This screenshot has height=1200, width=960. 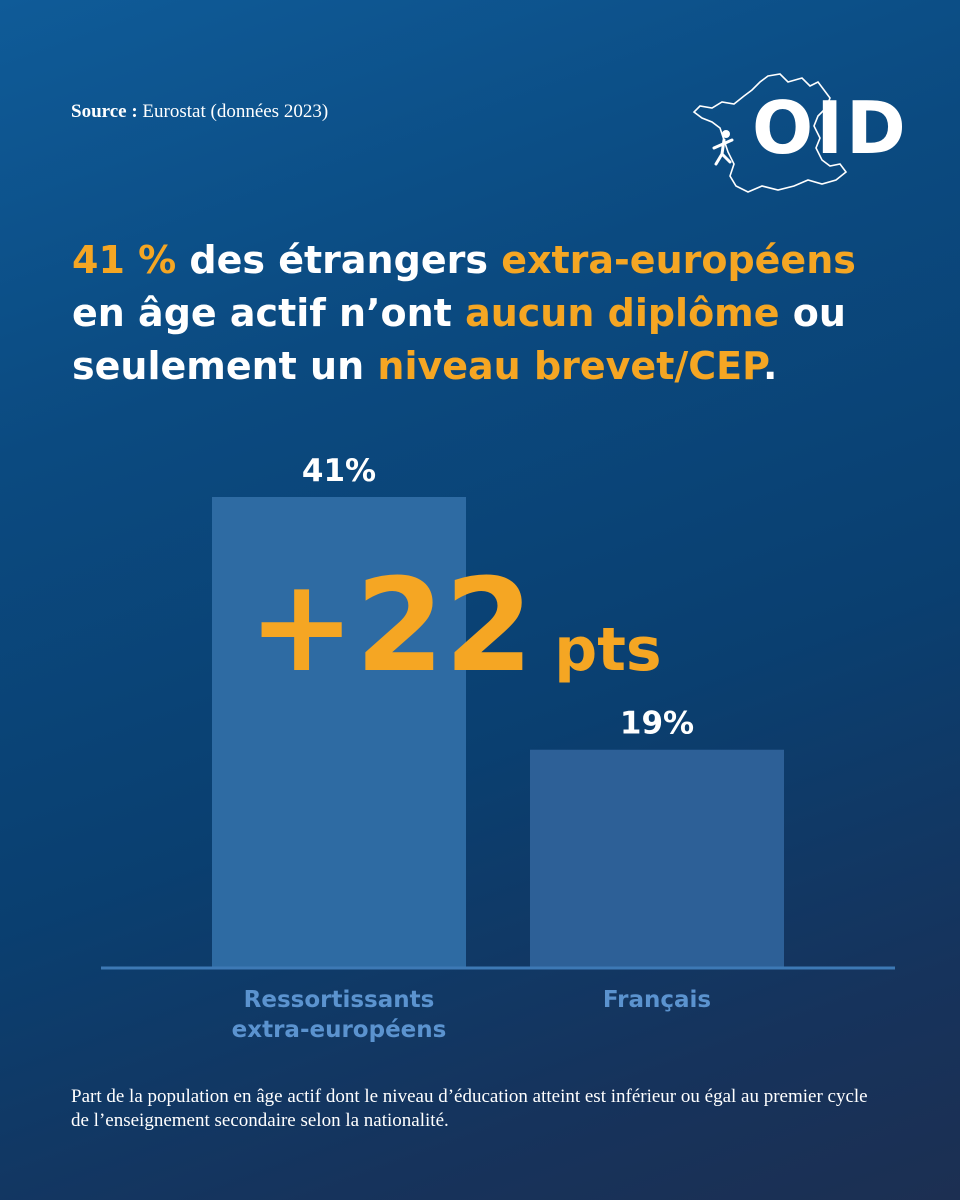 I want to click on headline-part-1: 41 %, so click(x=124, y=260).